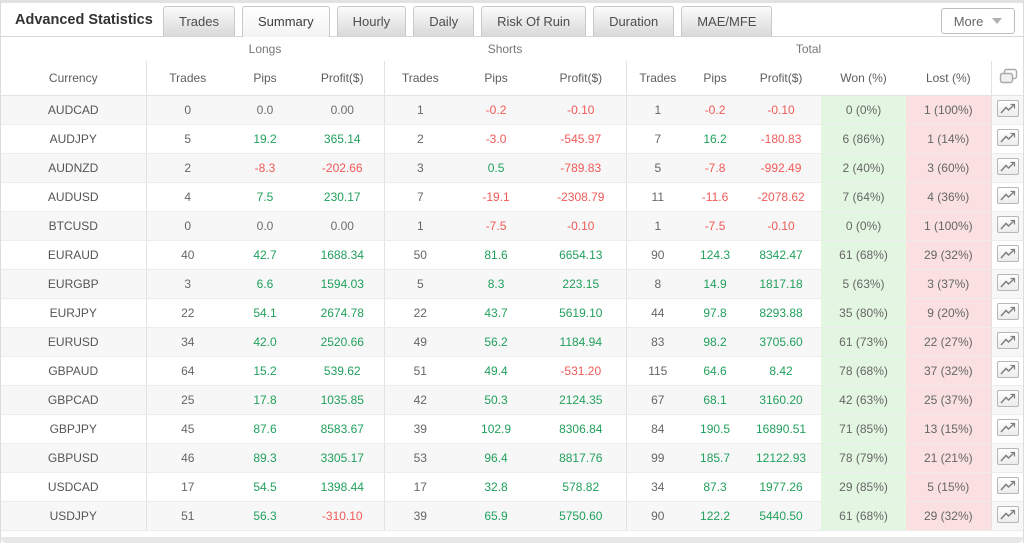 Image resolution: width=1024 pixels, height=543 pixels. Describe the element at coordinates (420, 110) in the screenshot. I see `shorts-trades-cell: 1` at that location.